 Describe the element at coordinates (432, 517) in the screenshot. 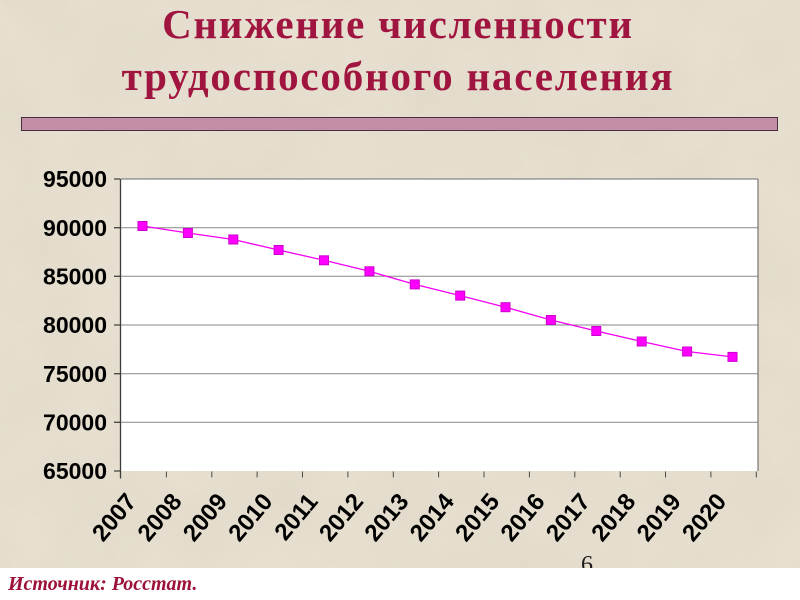

I see `svg-text: 2014` at that location.